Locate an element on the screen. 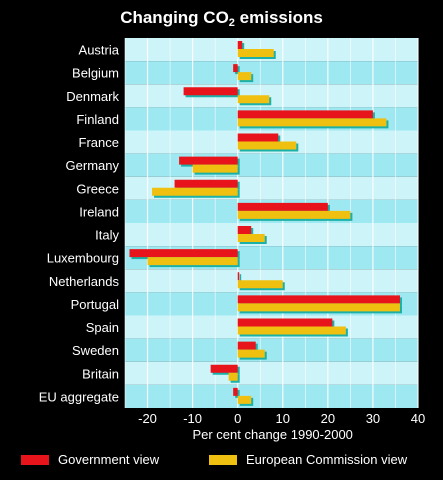 This screenshot has height=480, width=443. legend-label-commission: European Commission view is located at coordinates (327, 459).